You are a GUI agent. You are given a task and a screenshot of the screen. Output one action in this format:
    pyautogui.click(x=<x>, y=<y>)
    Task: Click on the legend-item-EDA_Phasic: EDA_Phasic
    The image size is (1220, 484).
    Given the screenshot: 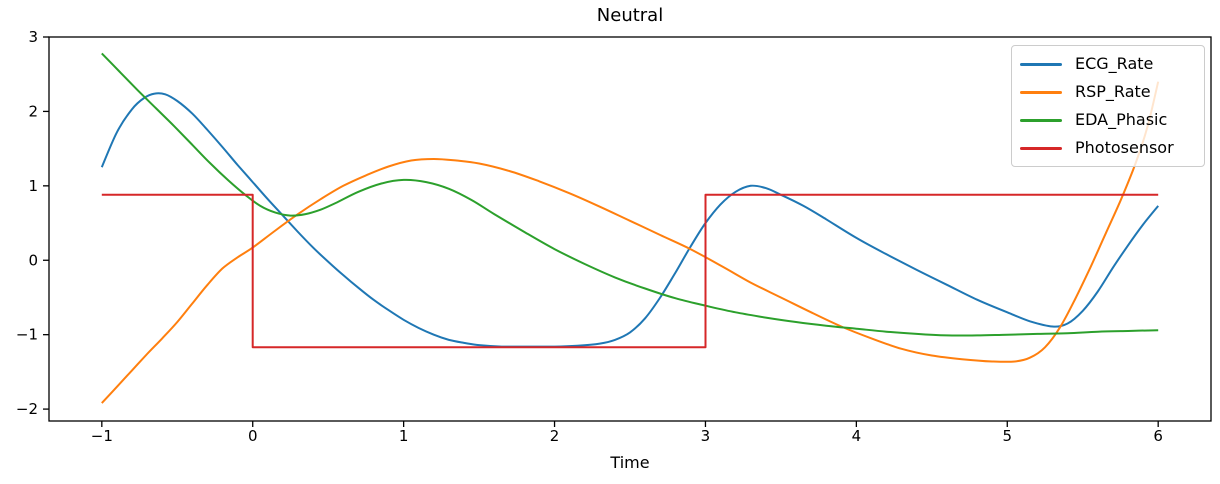 What is the action you would take?
    pyautogui.click(x=1108, y=120)
    